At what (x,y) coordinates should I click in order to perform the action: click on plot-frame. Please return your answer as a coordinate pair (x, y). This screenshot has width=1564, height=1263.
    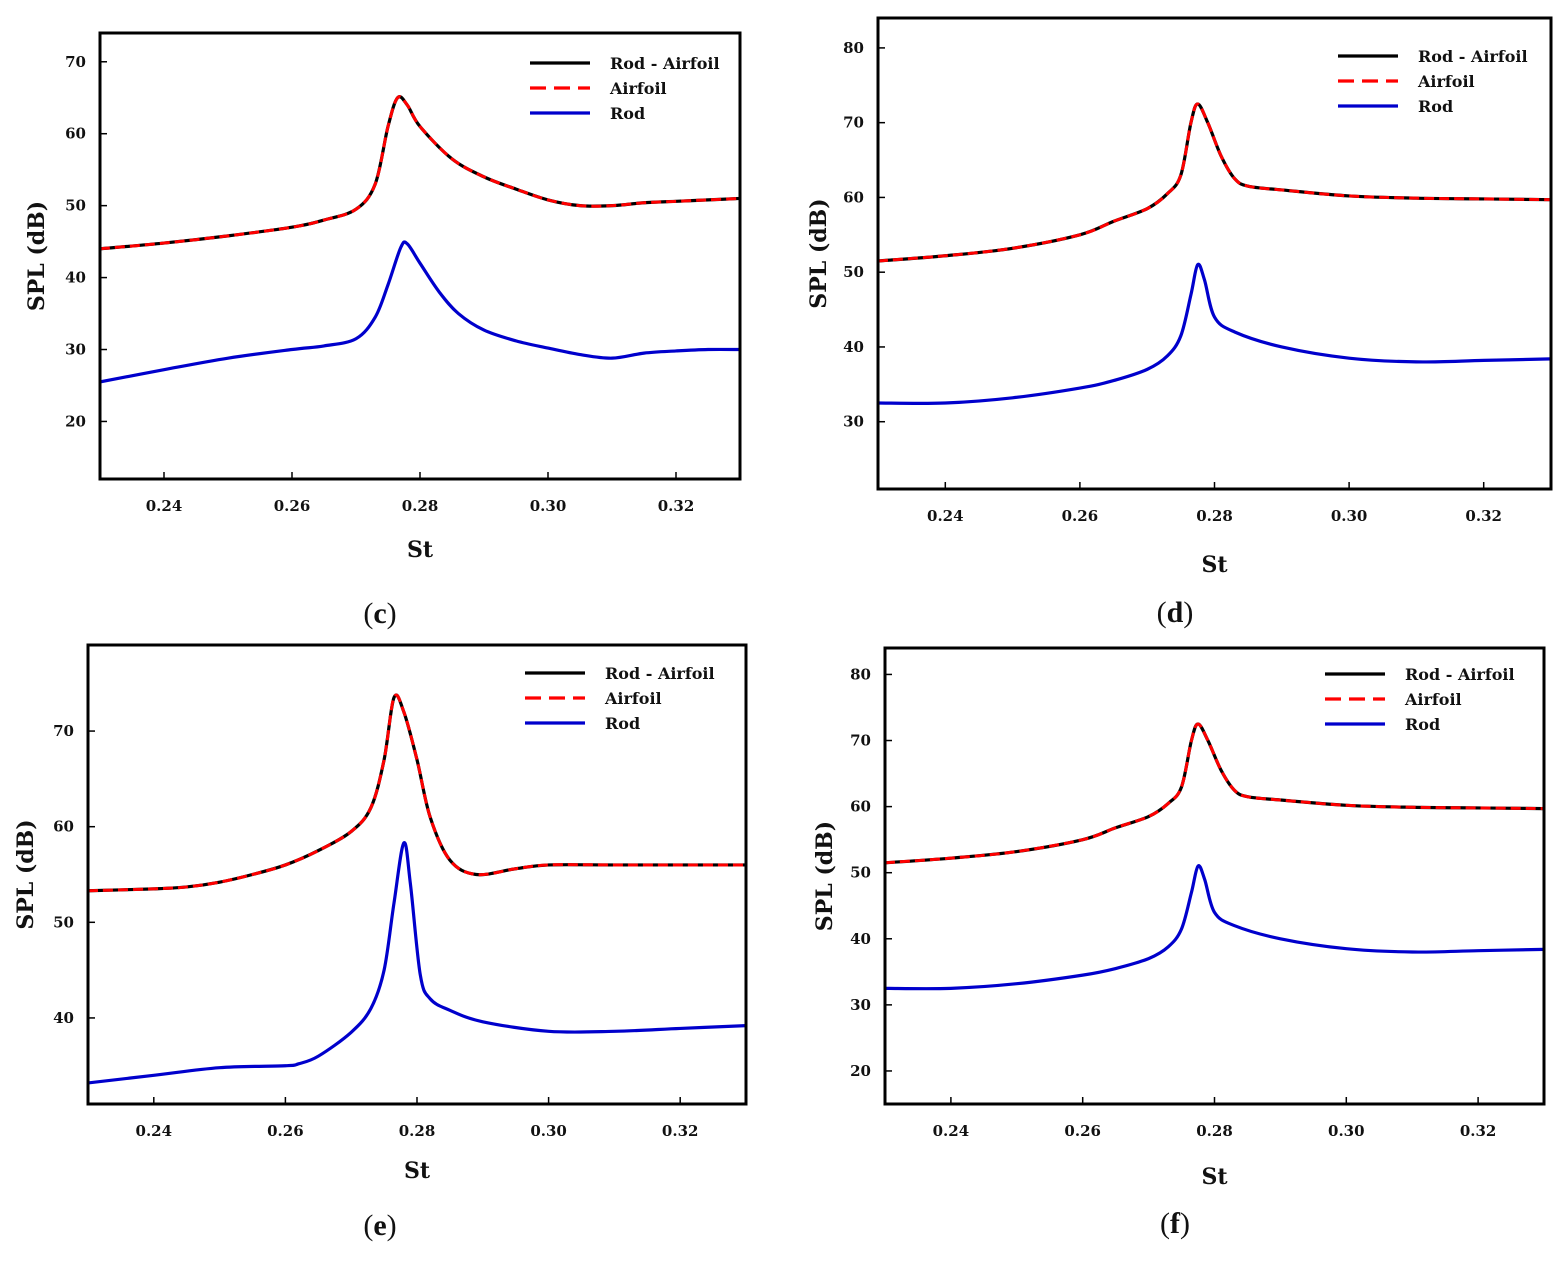
    Looking at the image, I should click on (420, 256).